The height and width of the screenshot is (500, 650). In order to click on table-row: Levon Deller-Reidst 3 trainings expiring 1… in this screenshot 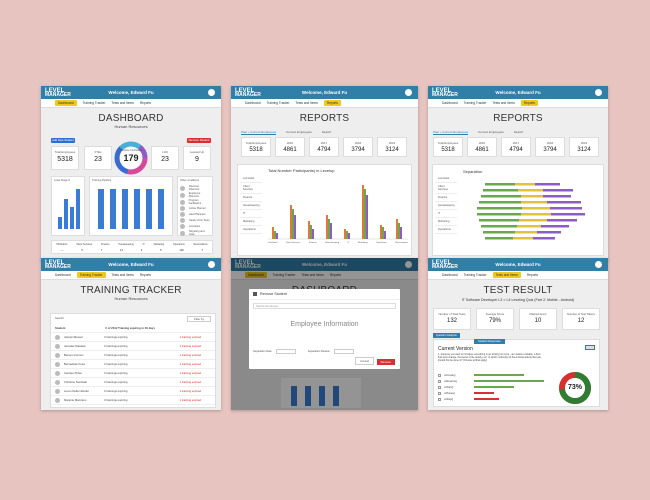, I will do `click(133, 391)`.